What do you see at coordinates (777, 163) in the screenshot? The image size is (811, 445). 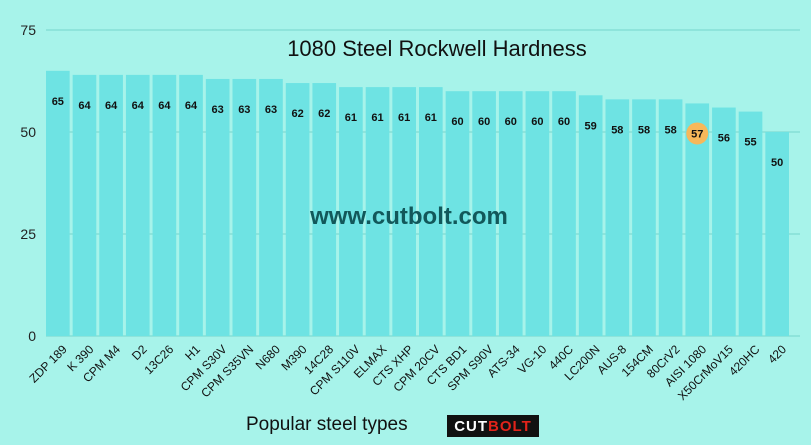 I see `value-label: 50` at bounding box center [777, 163].